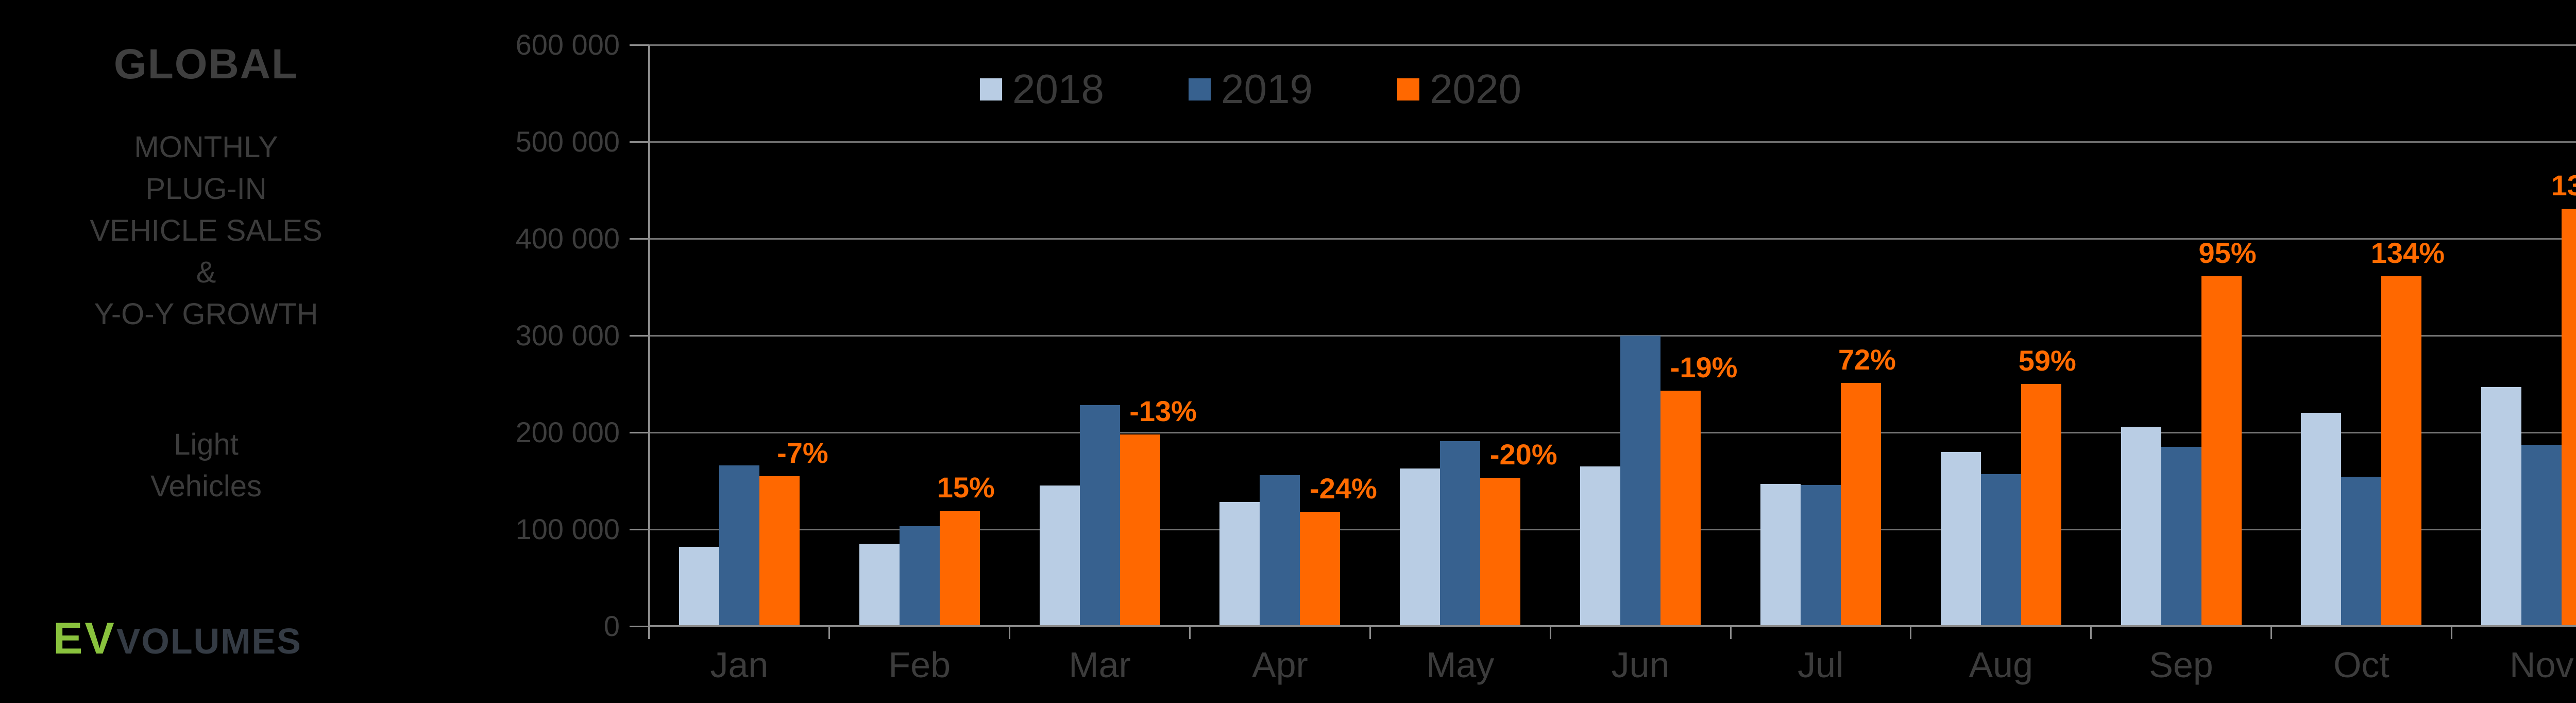  Describe the element at coordinates (1821, 665) in the screenshot. I see `x-axis-label-jul: Jul` at that location.